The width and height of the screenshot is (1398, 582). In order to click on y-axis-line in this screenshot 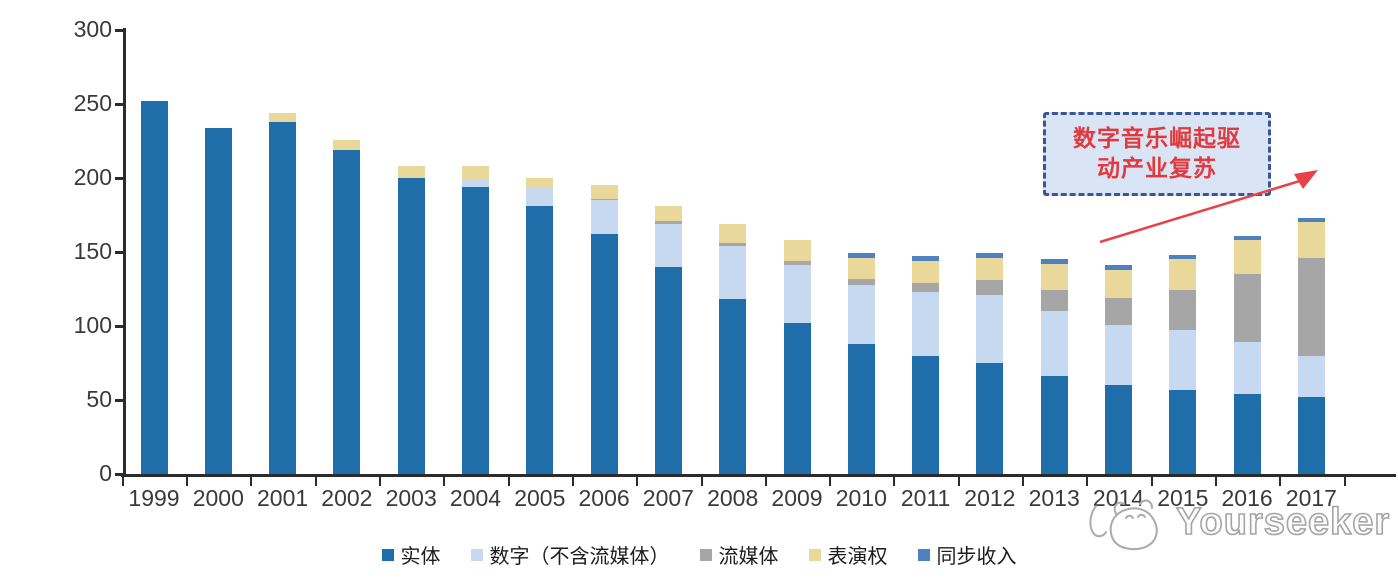, I will do `click(124, 252)`.